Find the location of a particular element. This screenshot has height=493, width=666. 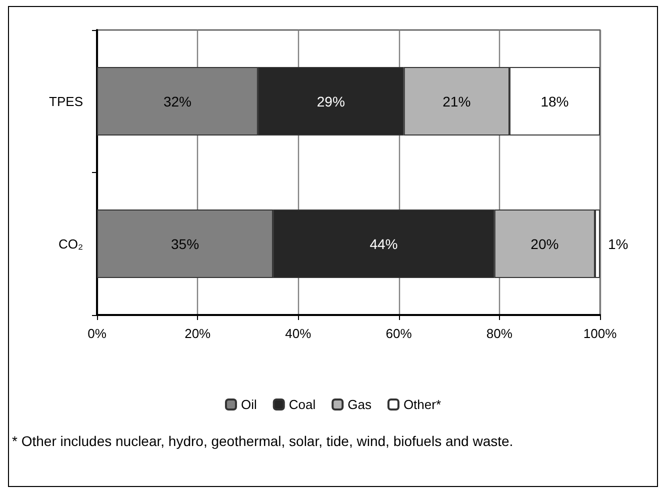

x-tick-label: 60% is located at coordinates (399, 333).